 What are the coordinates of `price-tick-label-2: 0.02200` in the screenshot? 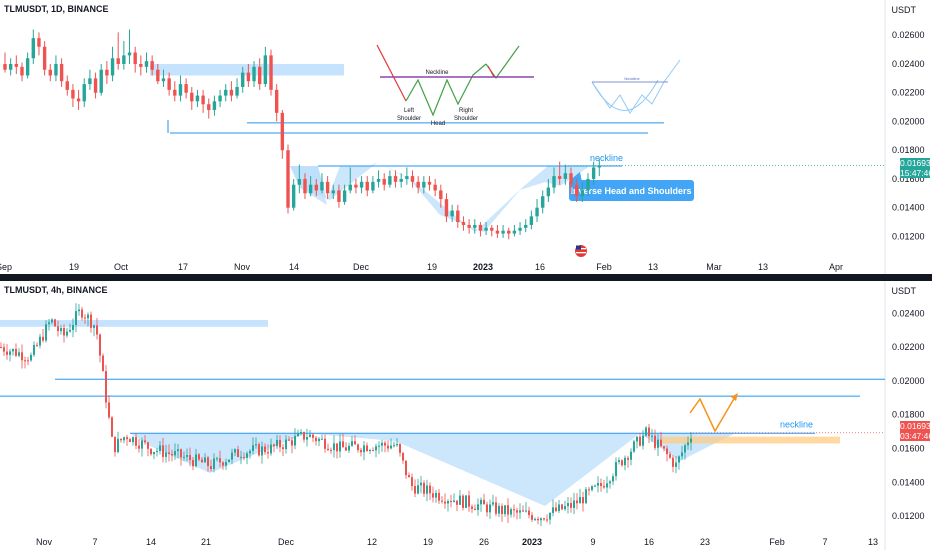 It's located at (908, 93).